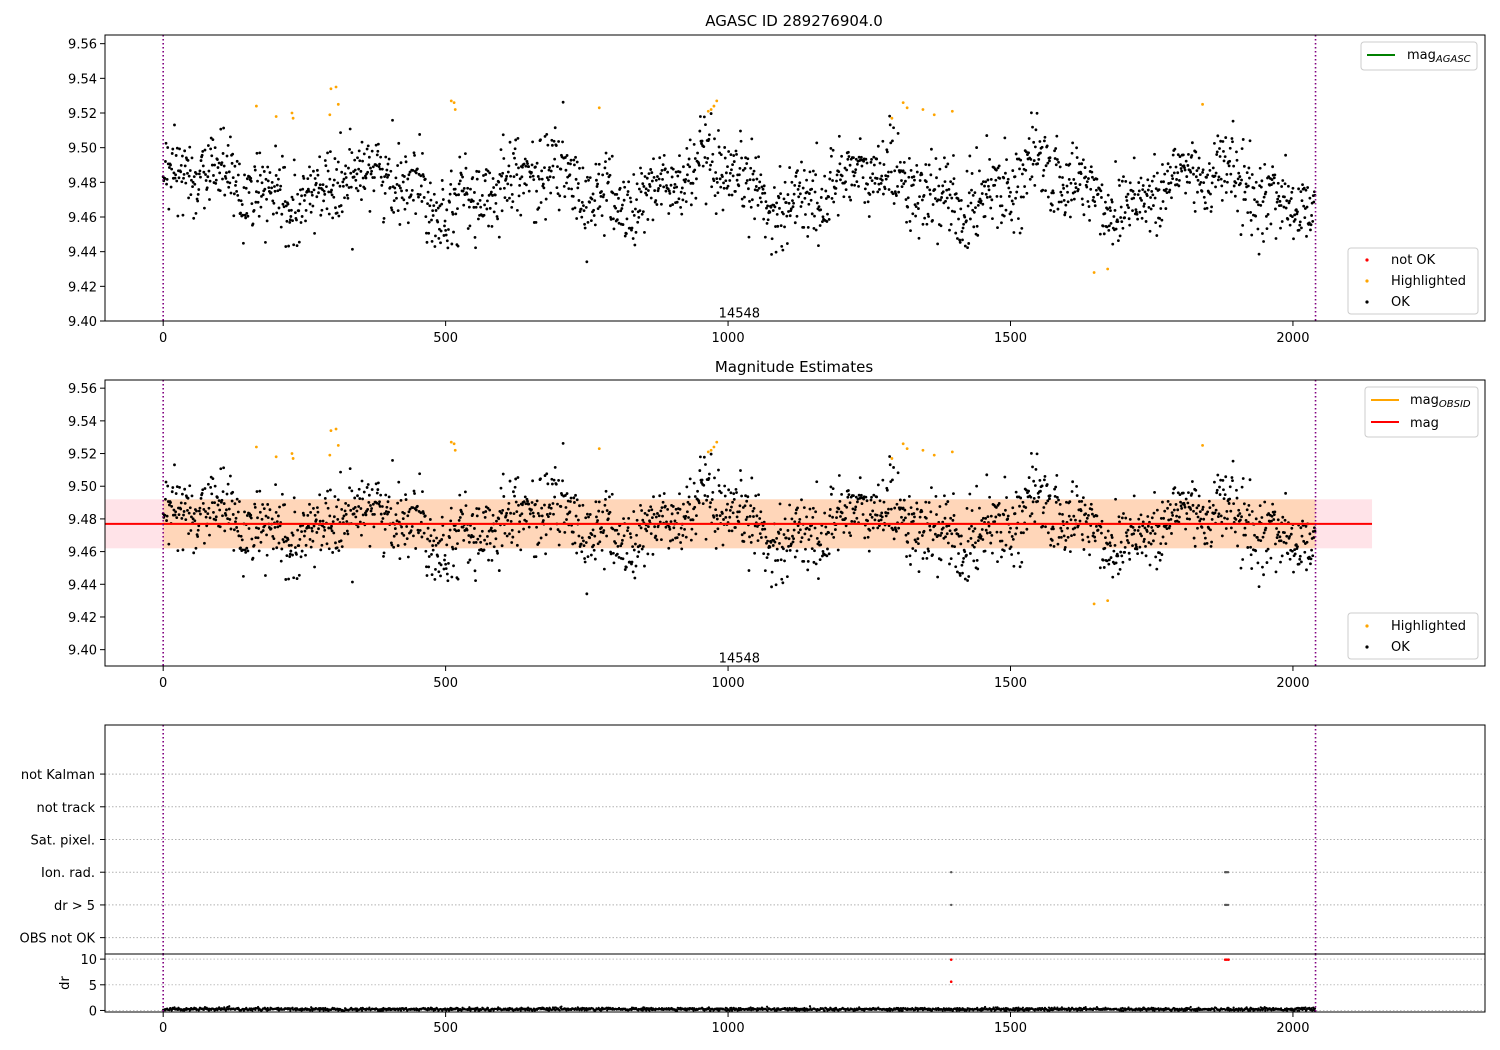  I want to click on agasc-obsid-label: 14548, so click(739, 314).